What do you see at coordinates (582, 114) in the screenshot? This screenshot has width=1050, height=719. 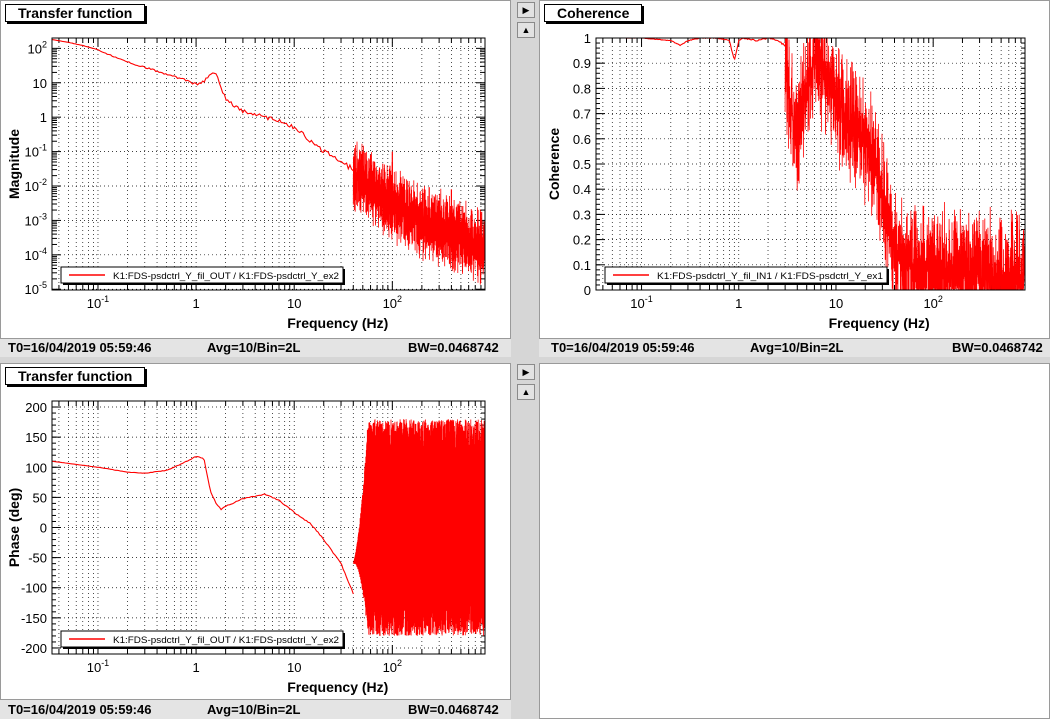 I see `y-tick-label: 0.7` at bounding box center [582, 114].